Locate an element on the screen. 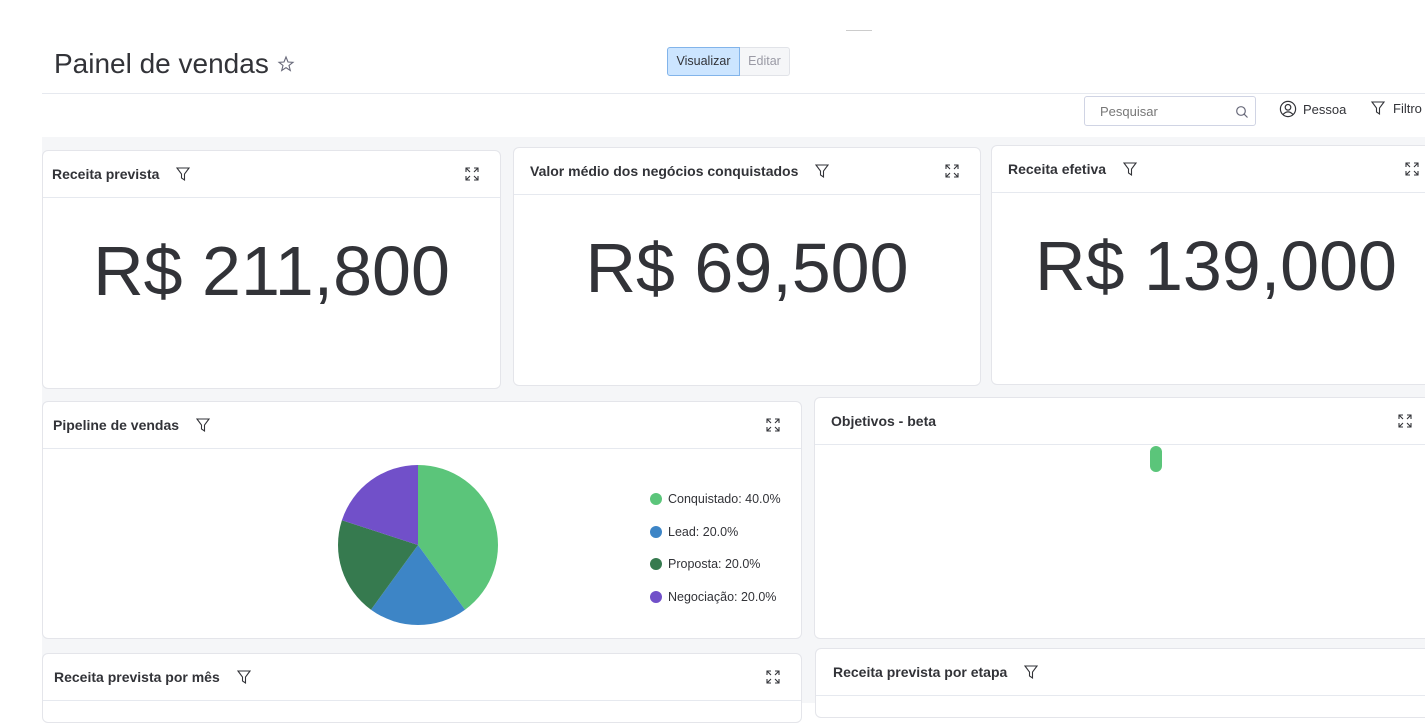 This screenshot has height=723, width=1425. legend-item: Negociação: 20.0% is located at coordinates (713, 597).